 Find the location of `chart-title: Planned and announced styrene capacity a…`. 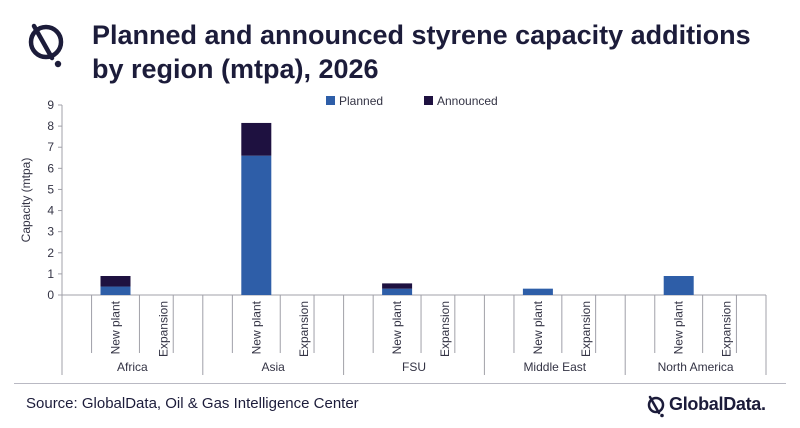

chart-title: Planned and announced styrene capacity a… is located at coordinates (421, 52).